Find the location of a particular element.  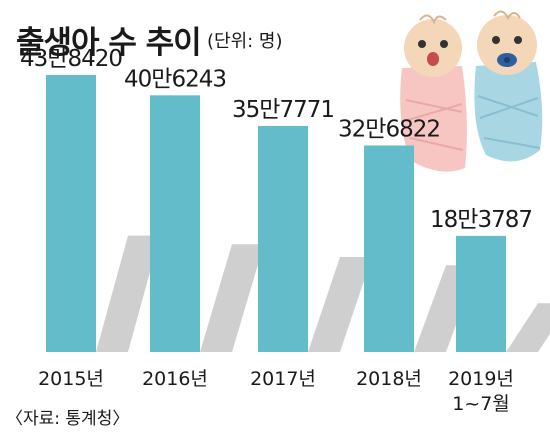

crying-baby-icon is located at coordinates (433, 93).